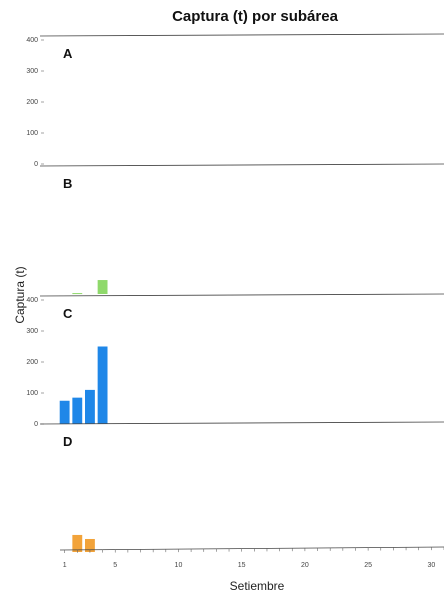 This screenshot has height=598, width=444. I want to click on x-tick-label: 20, so click(305, 565).